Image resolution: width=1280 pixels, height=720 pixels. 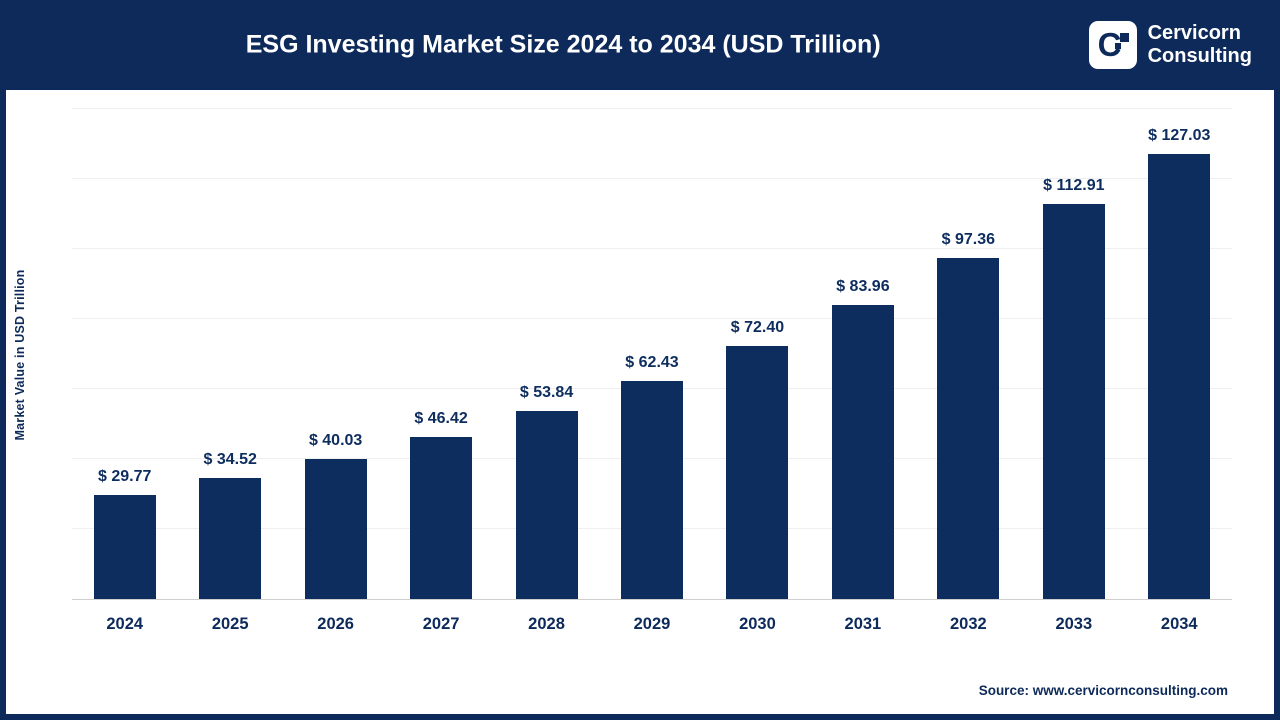 What do you see at coordinates (125, 624) in the screenshot?
I see `year-label-2024: 2024` at bounding box center [125, 624].